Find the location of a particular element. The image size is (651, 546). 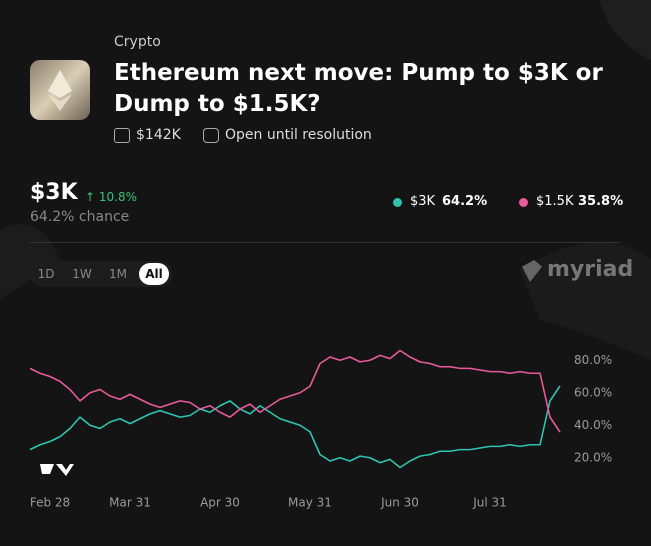

status-icon is located at coordinates (211, 135).